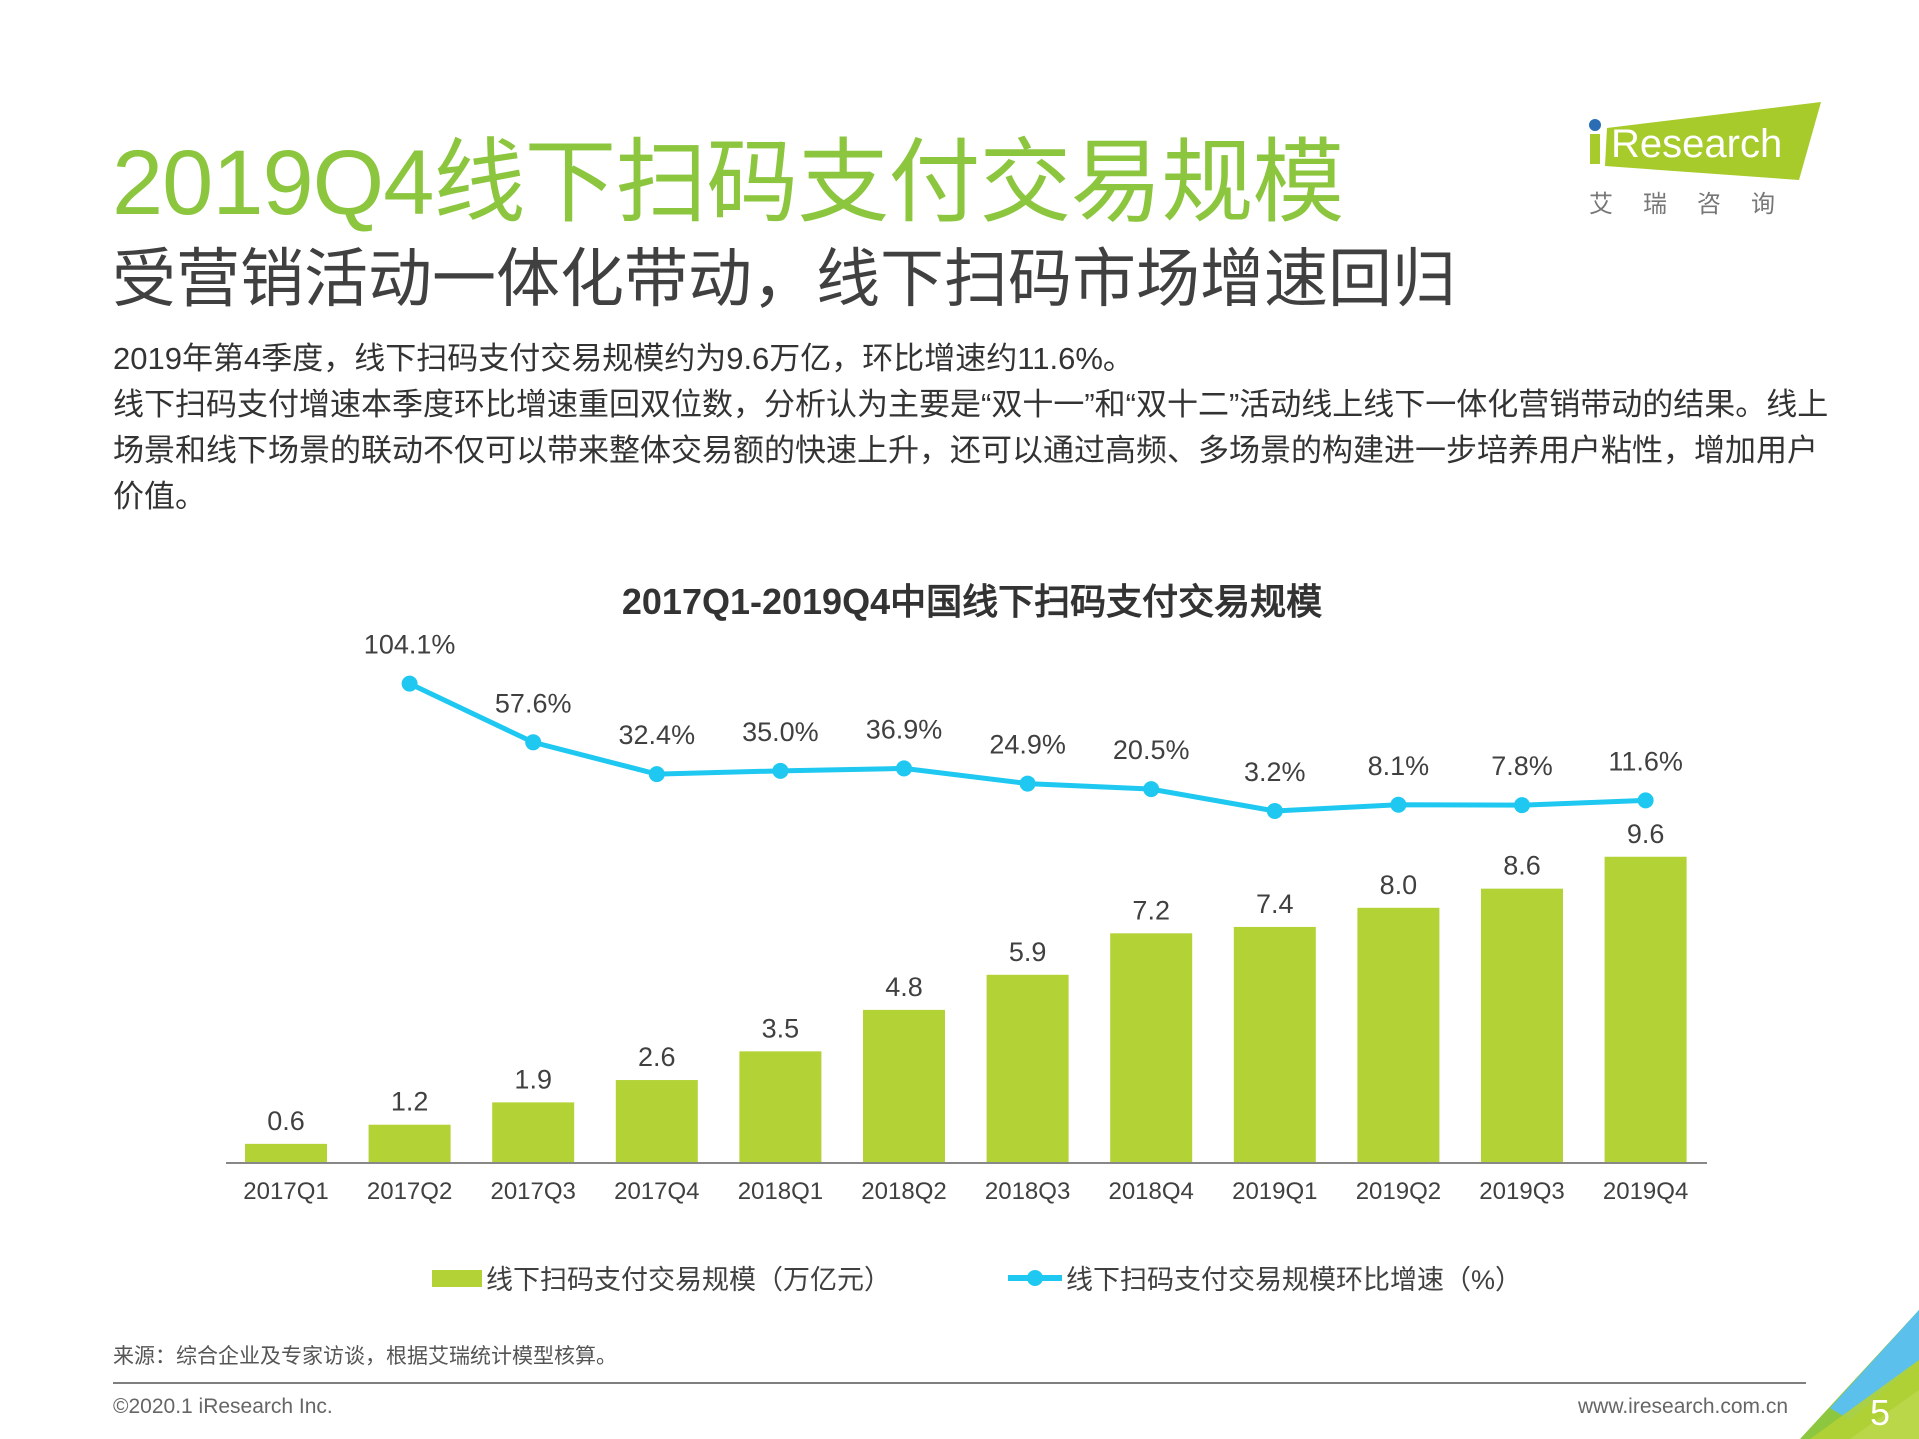 The width and height of the screenshot is (1919, 1439). Describe the element at coordinates (623, 358) in the screenshot. I see `body-paragraph: 2019年第4季度，线下扫码支付交易规模约为9.6万亿，环比增速约11.6%。` at that location.